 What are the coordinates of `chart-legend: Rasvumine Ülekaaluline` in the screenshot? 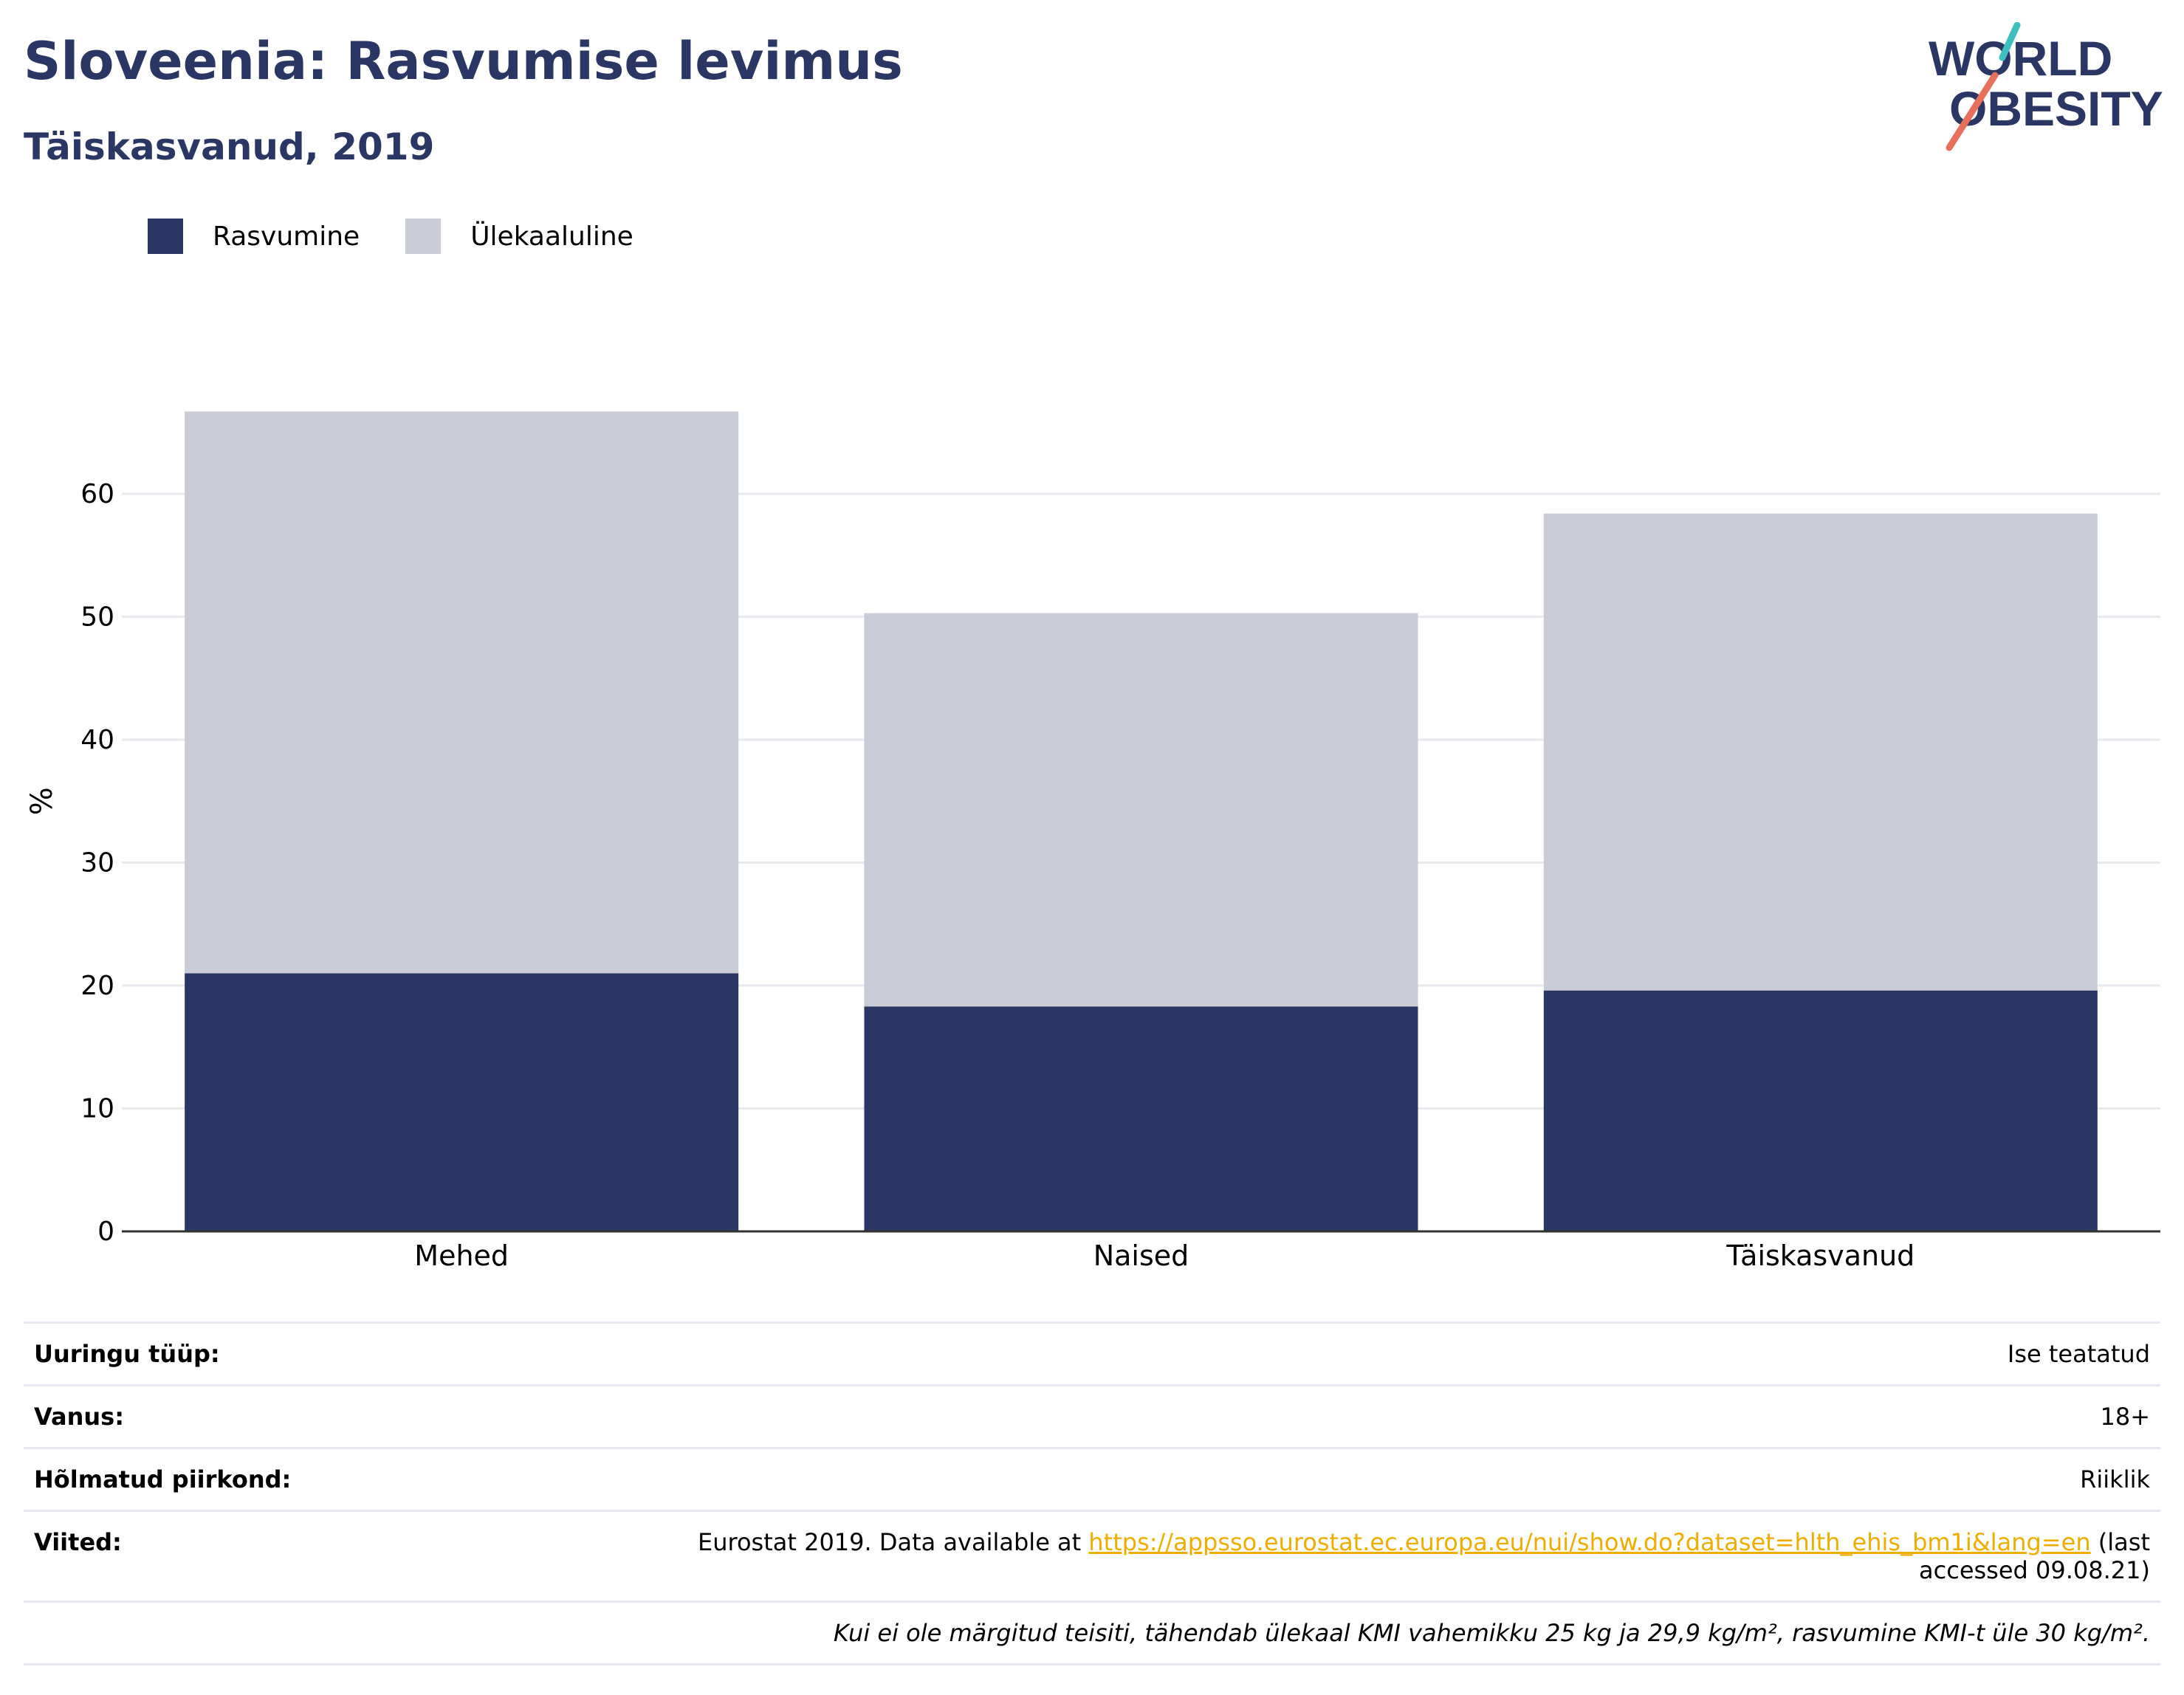 It's located at (414, 237).